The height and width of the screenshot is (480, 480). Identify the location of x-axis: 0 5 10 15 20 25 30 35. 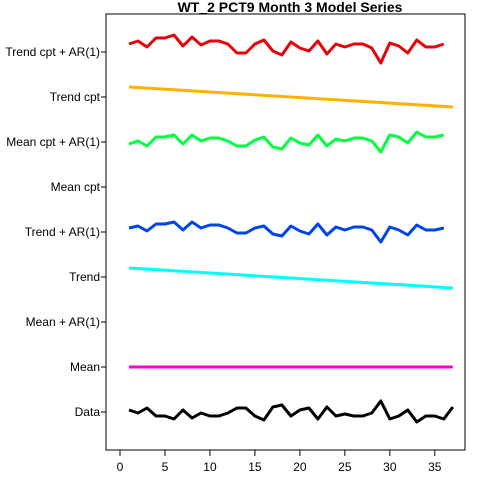
(279, 461).